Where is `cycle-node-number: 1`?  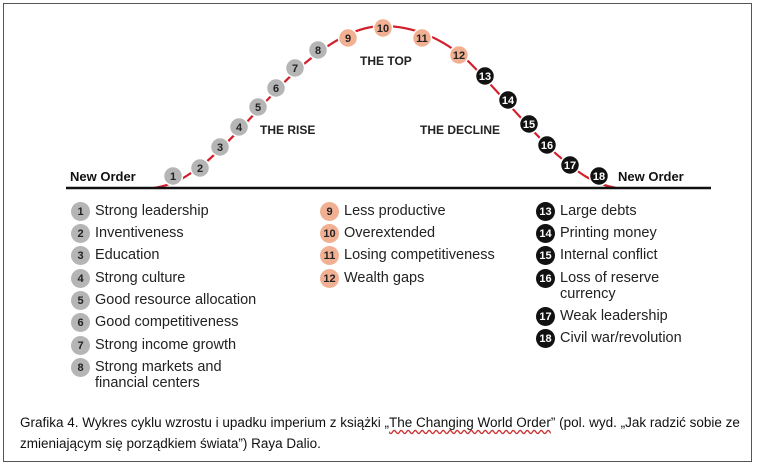
cycle-node-number: 1 is located at coordinates (173, 177).